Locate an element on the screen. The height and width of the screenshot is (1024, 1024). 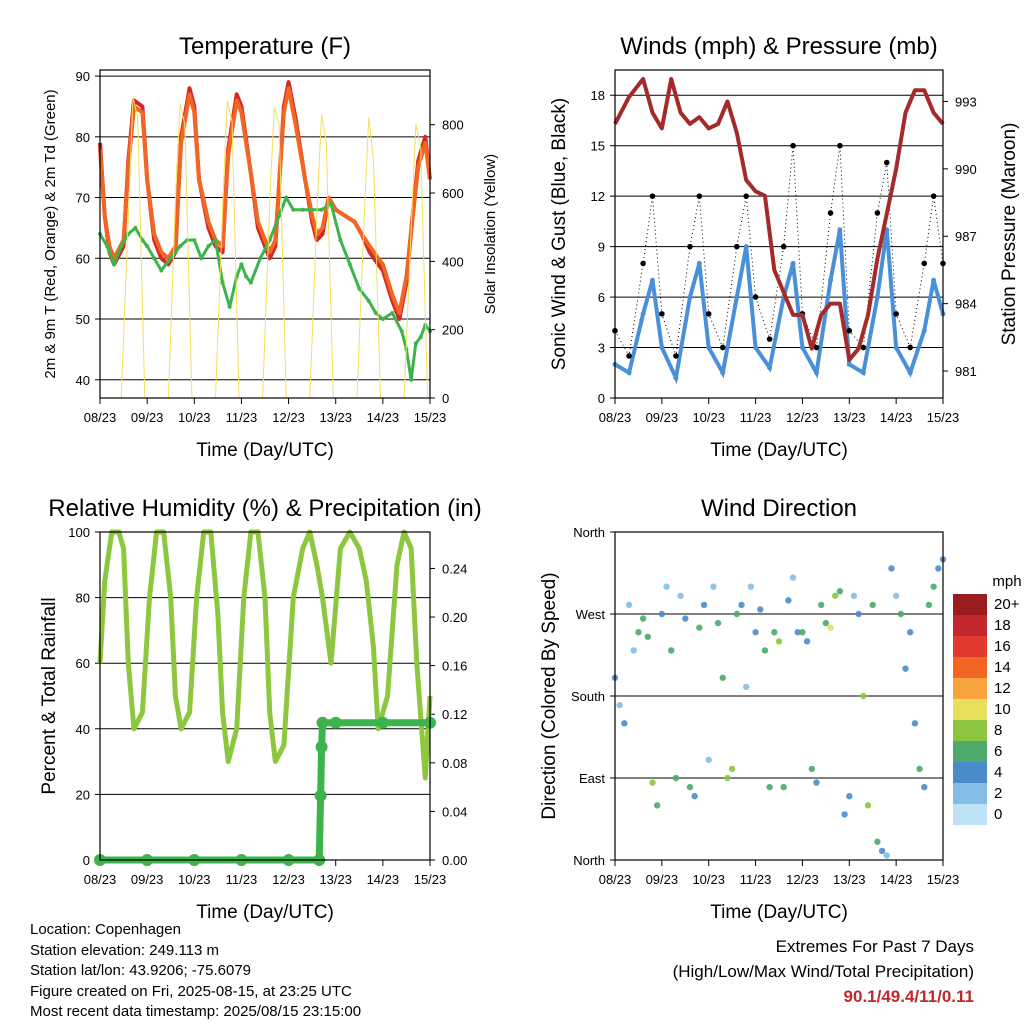
winds-y2tick-label: 987 is located at coordinates (966, 236).